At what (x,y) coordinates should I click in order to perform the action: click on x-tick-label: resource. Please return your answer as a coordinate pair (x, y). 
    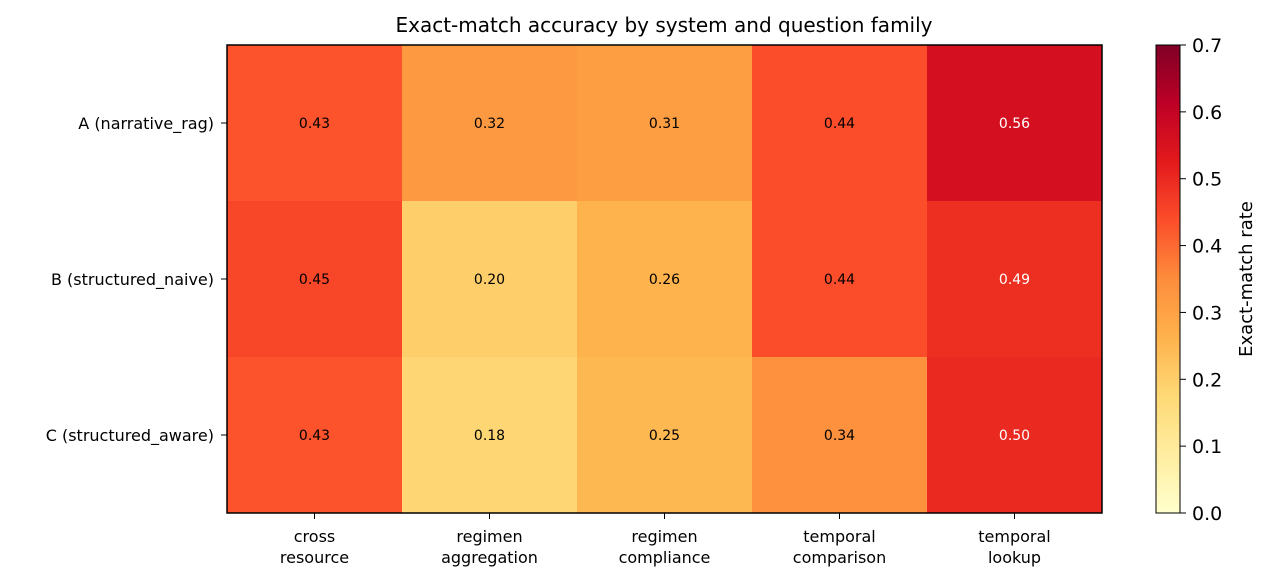
    Looking at the image, I should click on (314, 557).